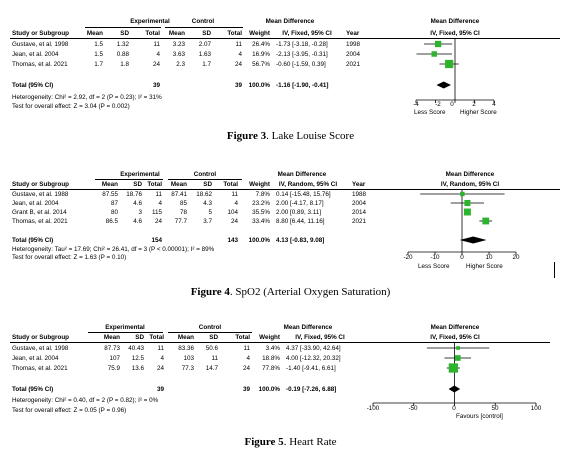  I want to click on caption-text: . Heart Rate, so click(310, 442).